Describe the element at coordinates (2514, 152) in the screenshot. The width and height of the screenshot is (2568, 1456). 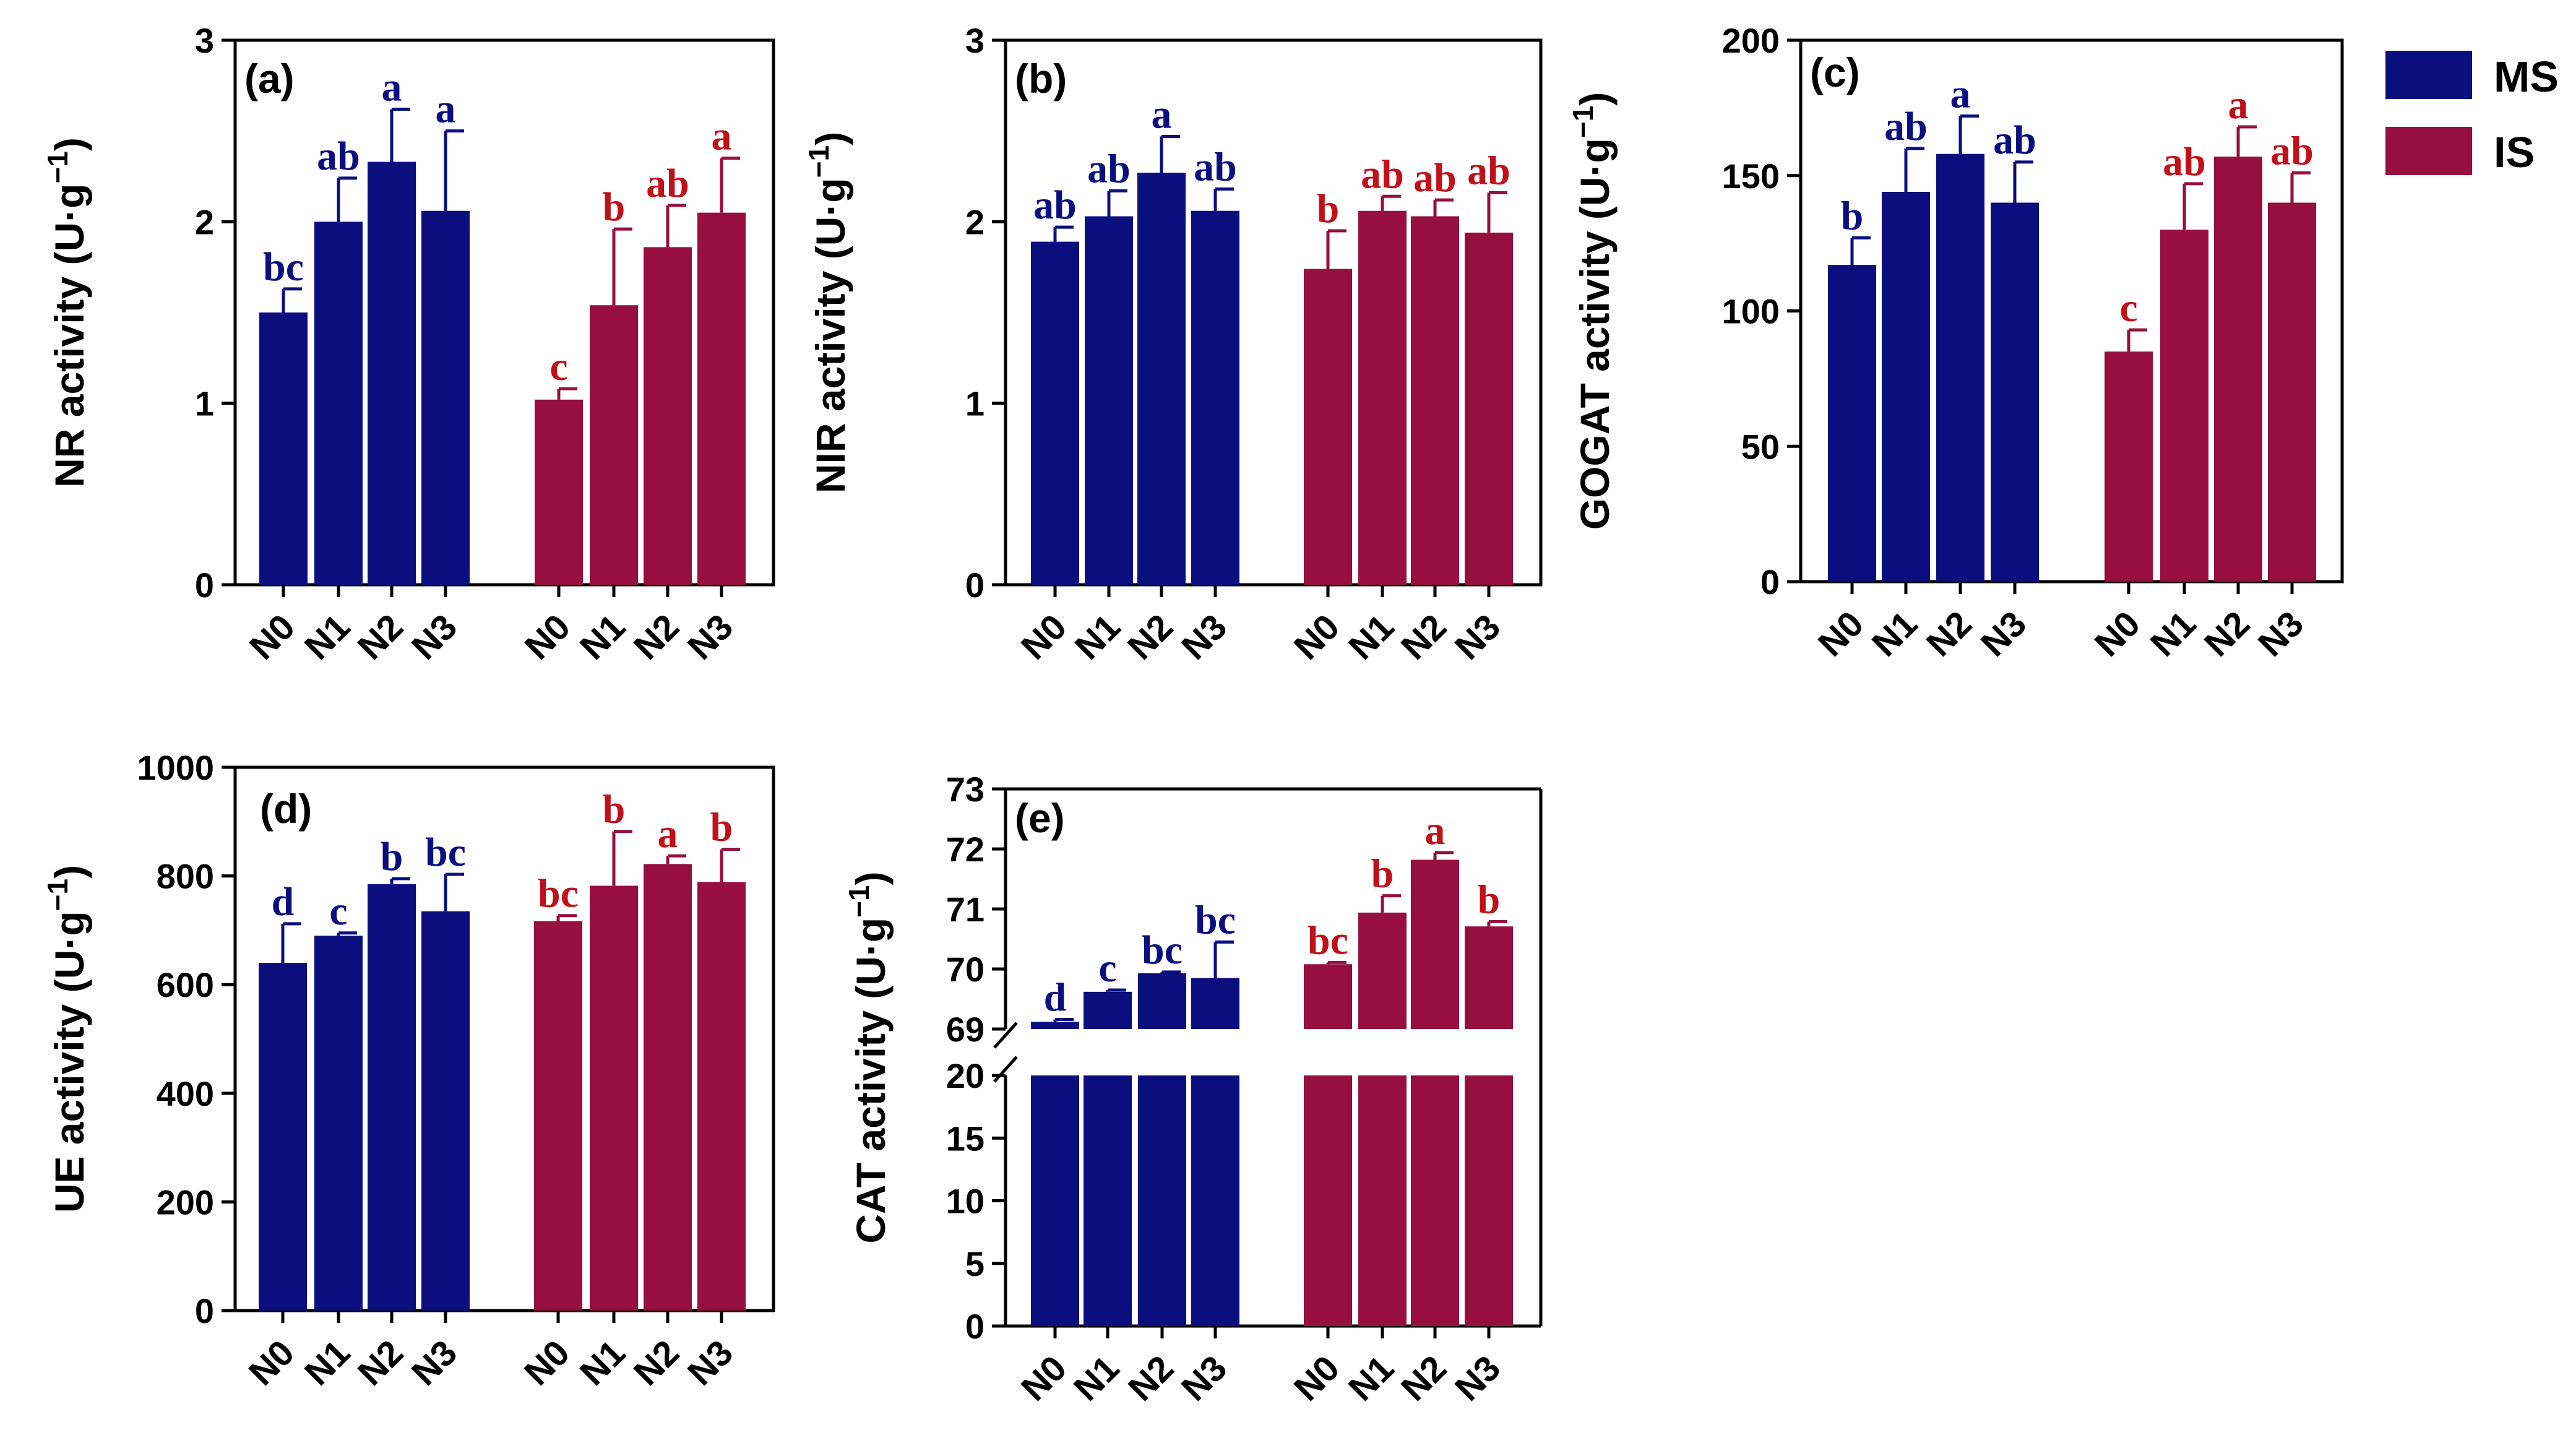
I see `legend-label-is: IS` at that location.